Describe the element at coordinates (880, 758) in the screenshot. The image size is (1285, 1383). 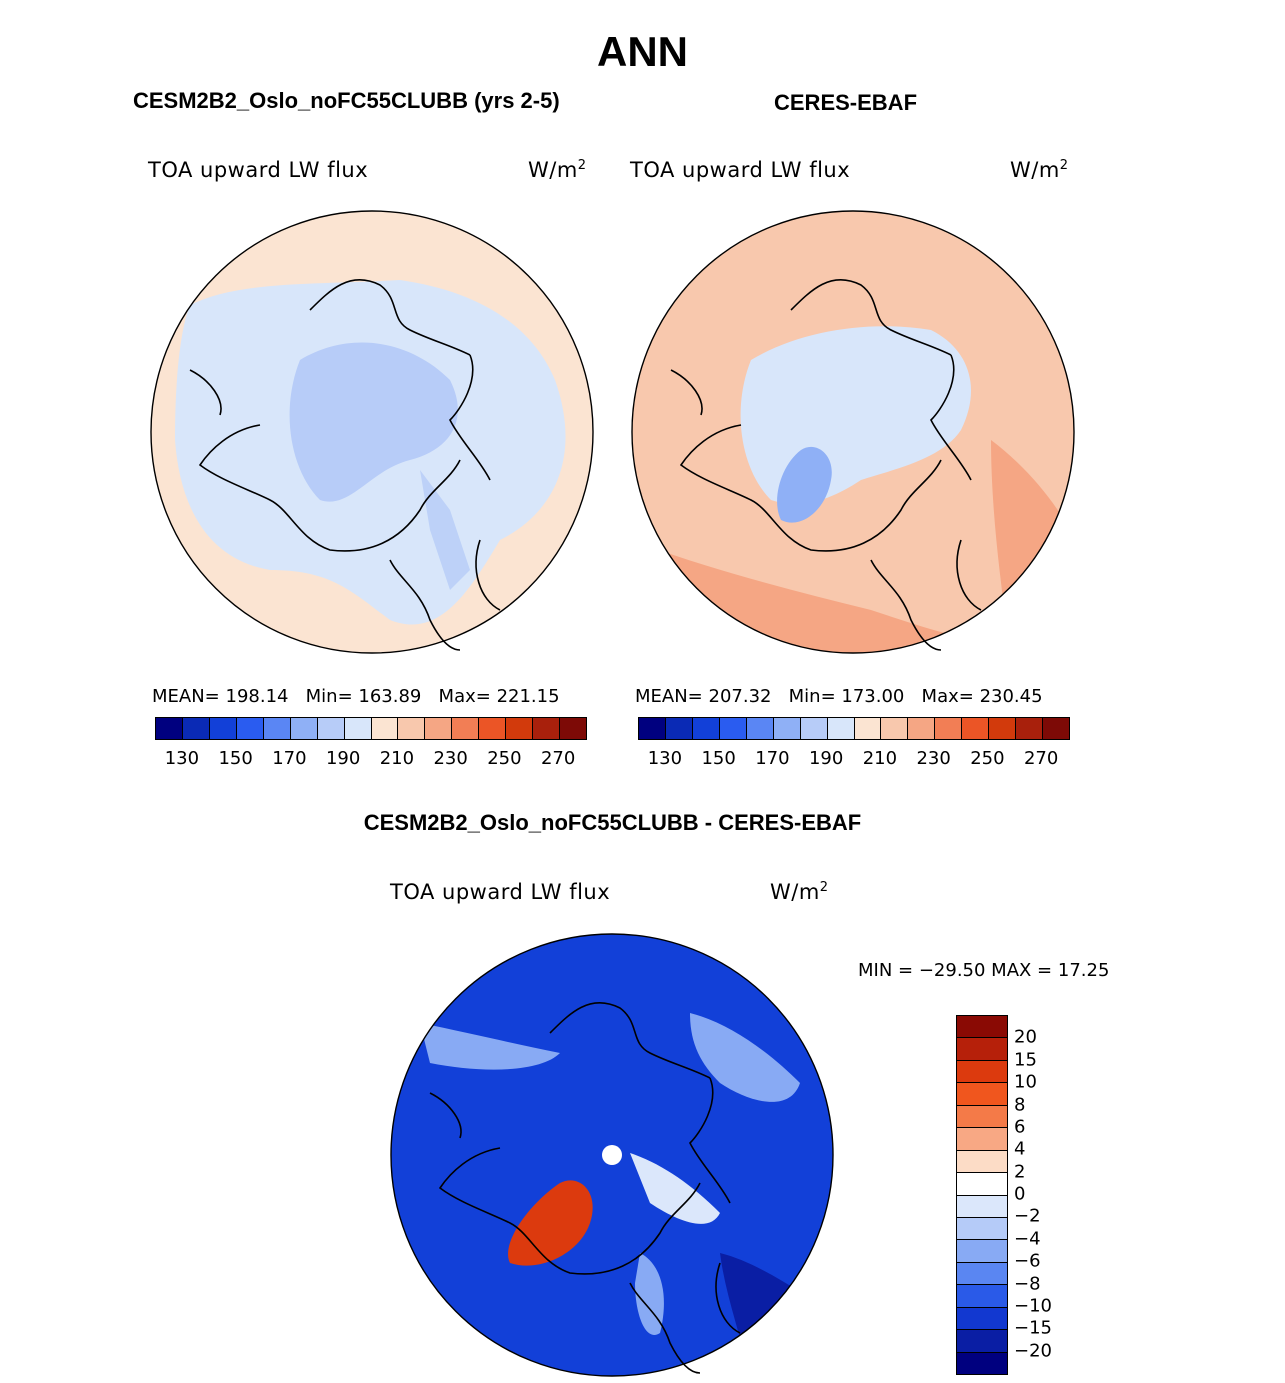
I see `obs-colorbar-tick-label: 210` at that location.